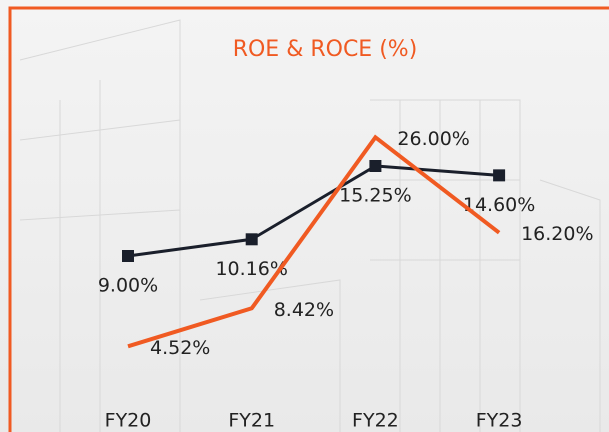  I want to click on x-tick-label: FY22, so click(375, 421).